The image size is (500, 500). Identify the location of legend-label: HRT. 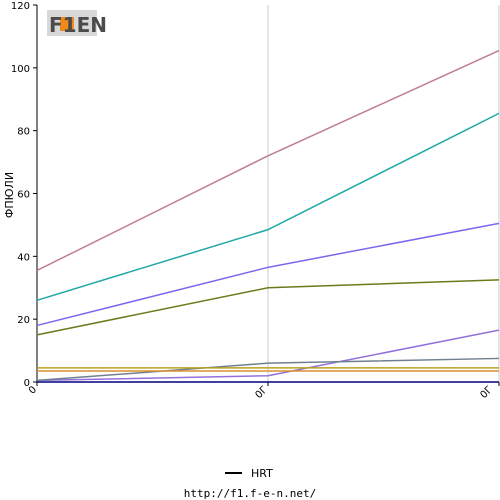
(262, 473).